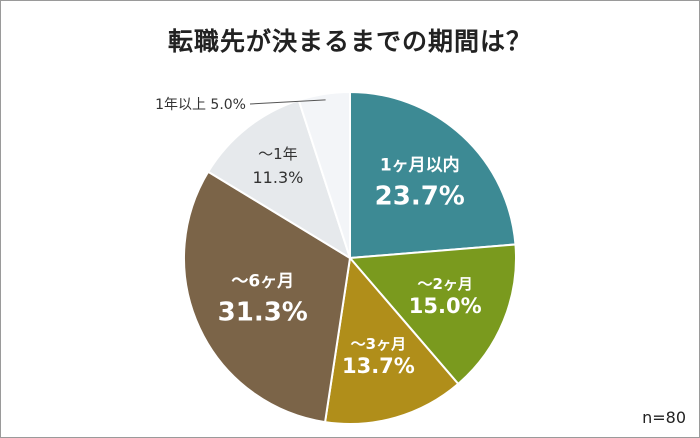 This screenshot has width=700, height=438. Describe the element at coordinates (445, 306) in the screenshot. I see `slice-value-2: 15.0%` at that location.